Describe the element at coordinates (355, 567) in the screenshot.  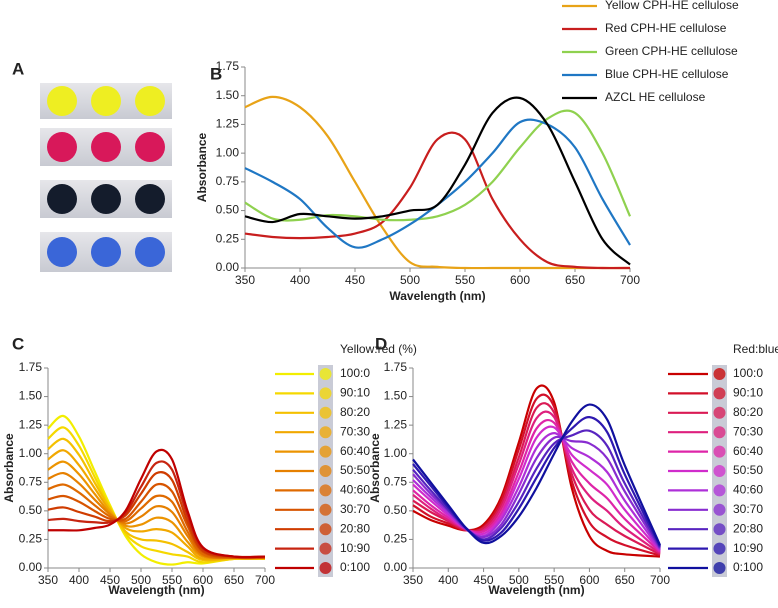
I see `legend-label: 0:100` at that location.